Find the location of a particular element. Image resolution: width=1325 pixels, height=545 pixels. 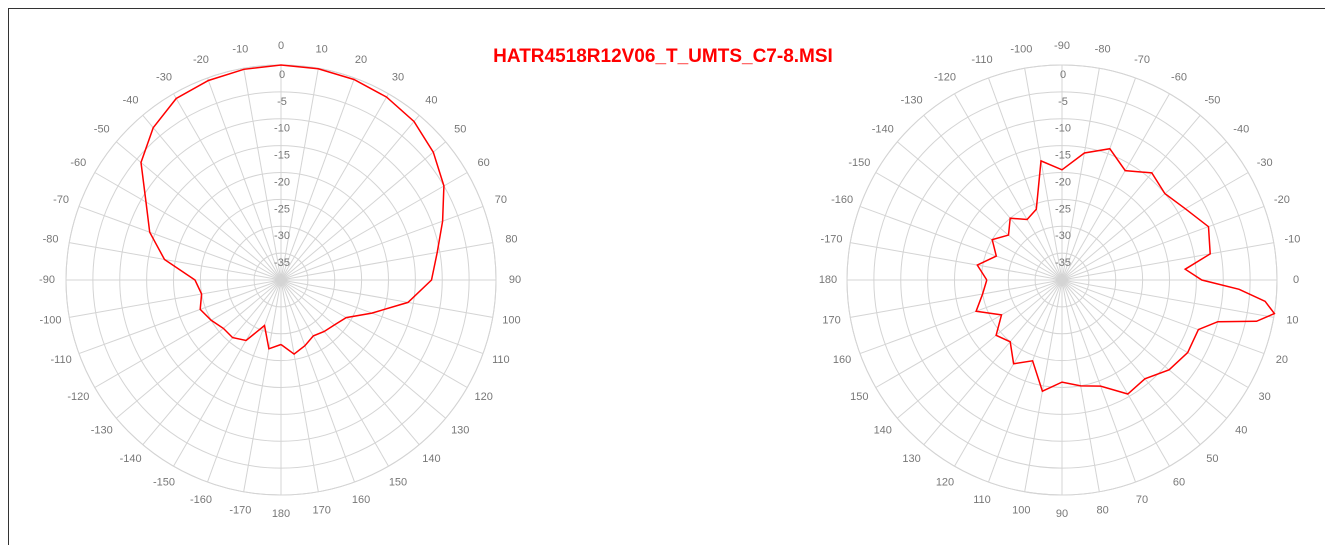

angle-tick-label: 20 is located at coordinates (361, 60).